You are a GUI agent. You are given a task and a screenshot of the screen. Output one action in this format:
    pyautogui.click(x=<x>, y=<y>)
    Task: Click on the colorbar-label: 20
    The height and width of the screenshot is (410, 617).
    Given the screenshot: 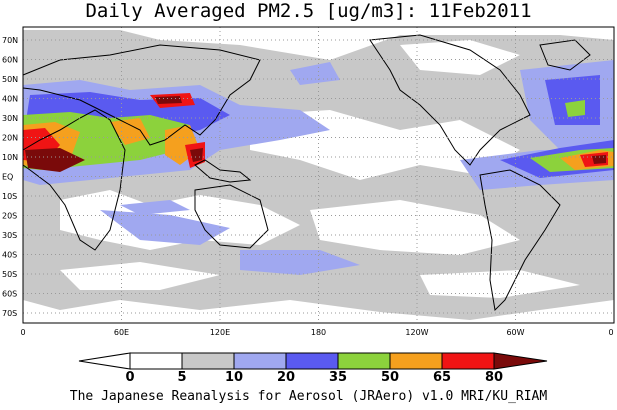 What is the action you would take?
    pyautogui.click(x=286, y=377)
    